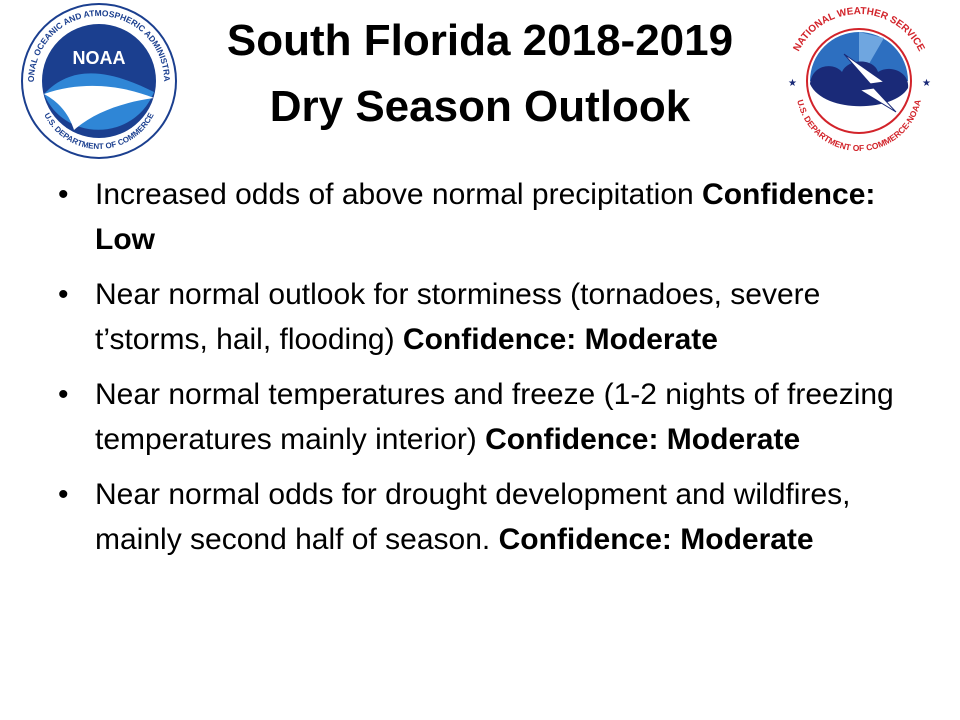 The height and width of the screenshot is (720, 960). What do you see at coordinates (480, 40) in the screenshot?
I see `title-line-1: South Florida 2018-2019` at bounding box center [480, 40].